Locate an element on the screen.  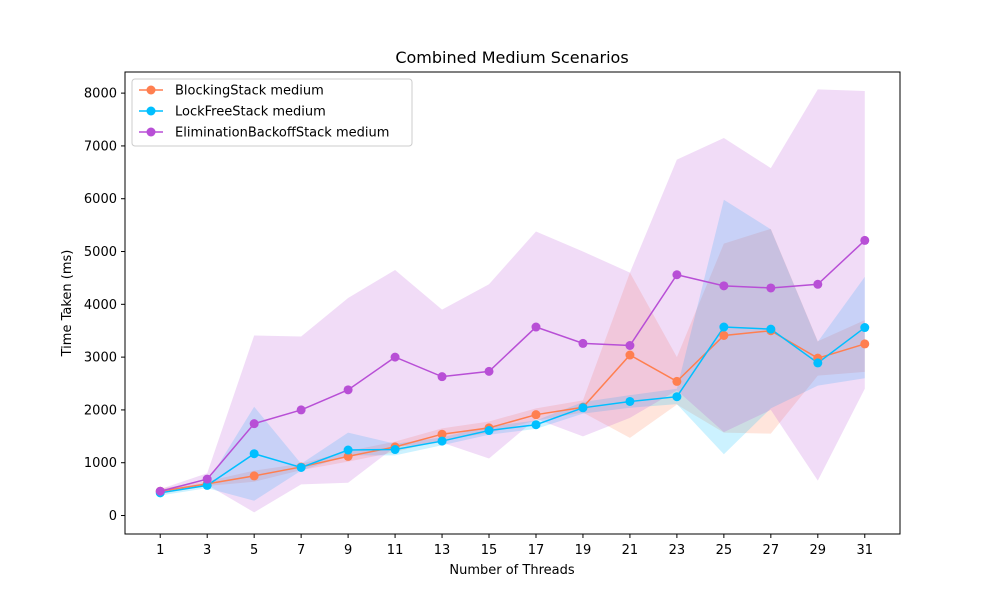
blockingstack-medium-legend-label: BlockingStack medium is located at coordinates (249, 91).